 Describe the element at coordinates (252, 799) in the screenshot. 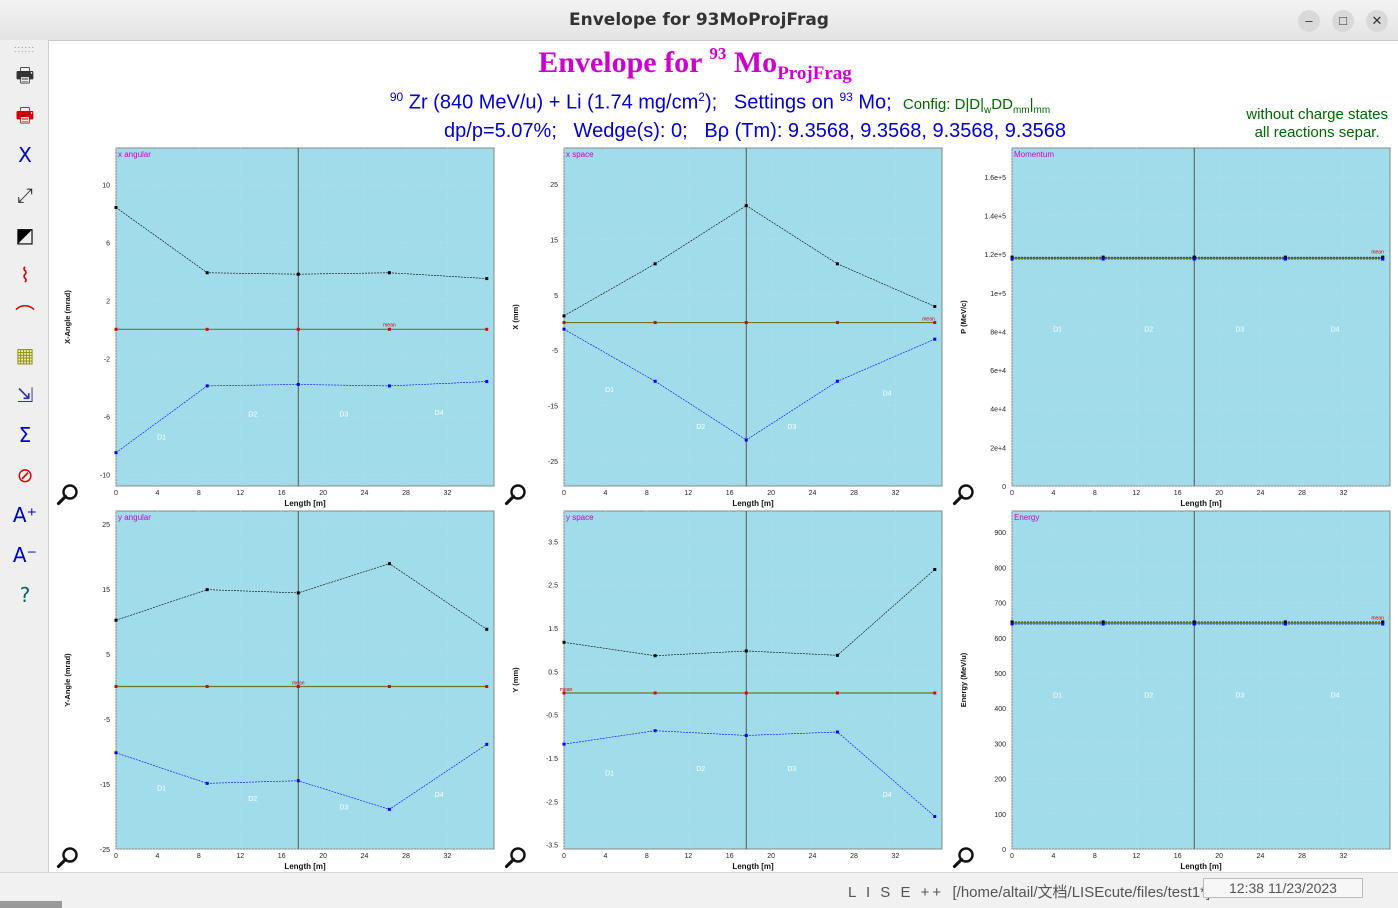

I see `region-label: D2` at that location.